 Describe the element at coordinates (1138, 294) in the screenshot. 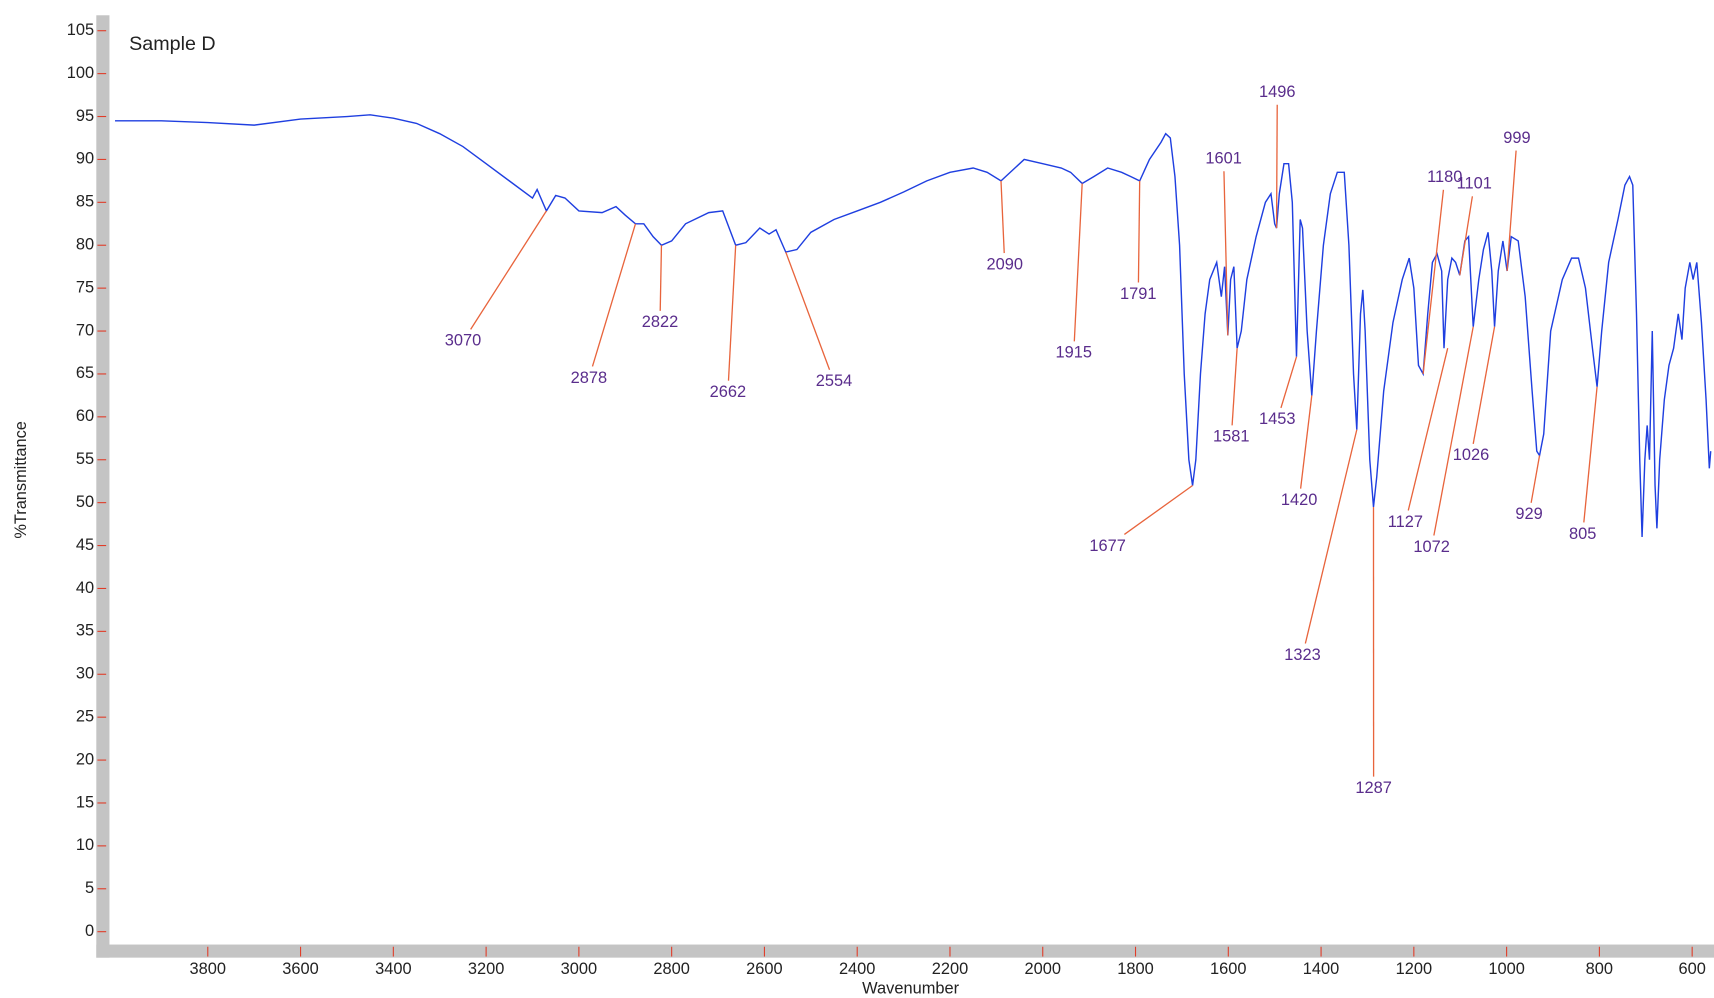

I see `peak-label: 1791` at that location.